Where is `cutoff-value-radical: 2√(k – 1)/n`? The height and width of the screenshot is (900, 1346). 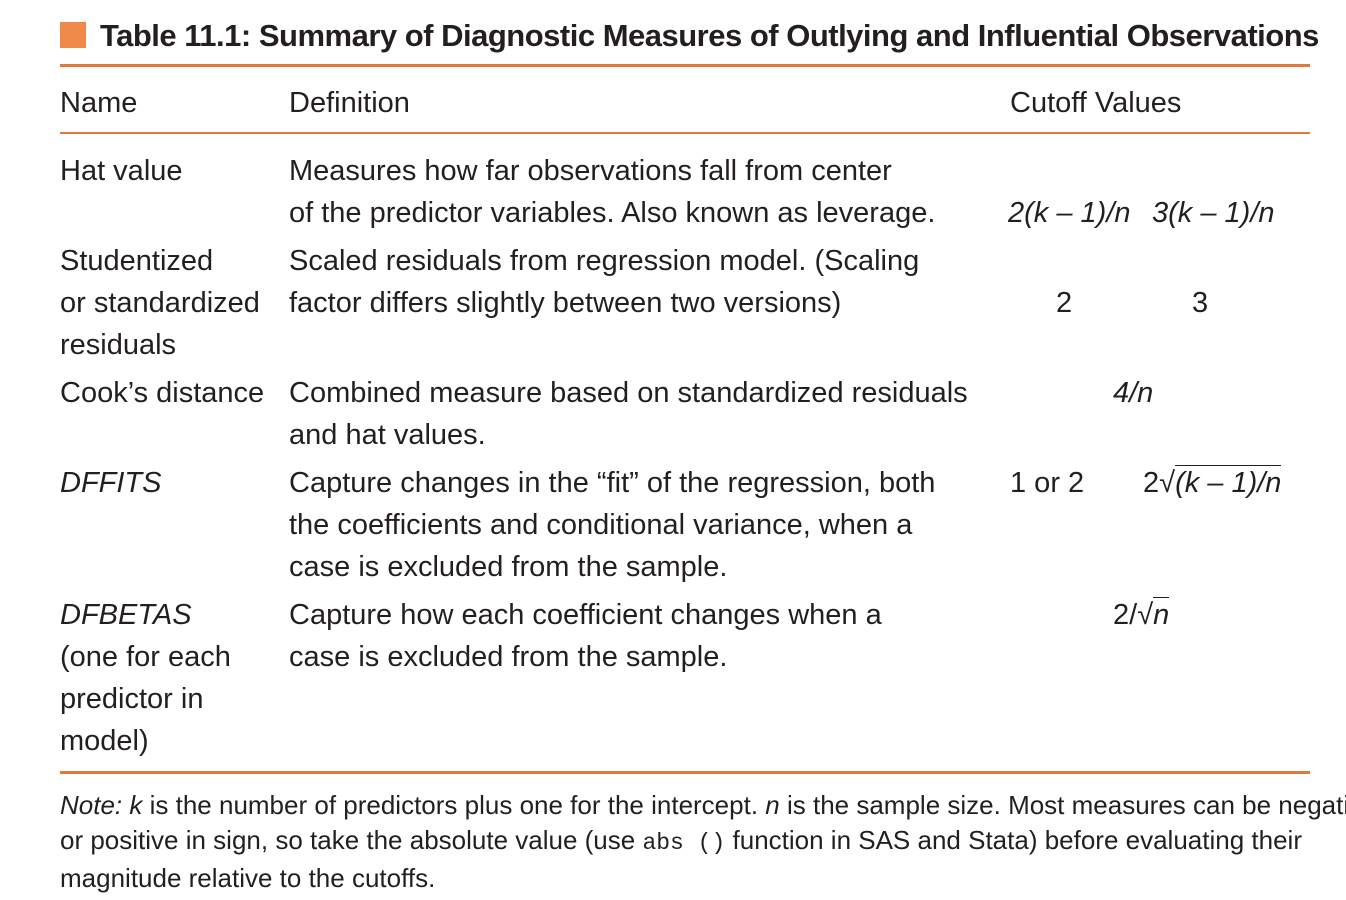 cutoff-value-radical: 2√(k – 1)/n is located at coordinates (1212, 483).